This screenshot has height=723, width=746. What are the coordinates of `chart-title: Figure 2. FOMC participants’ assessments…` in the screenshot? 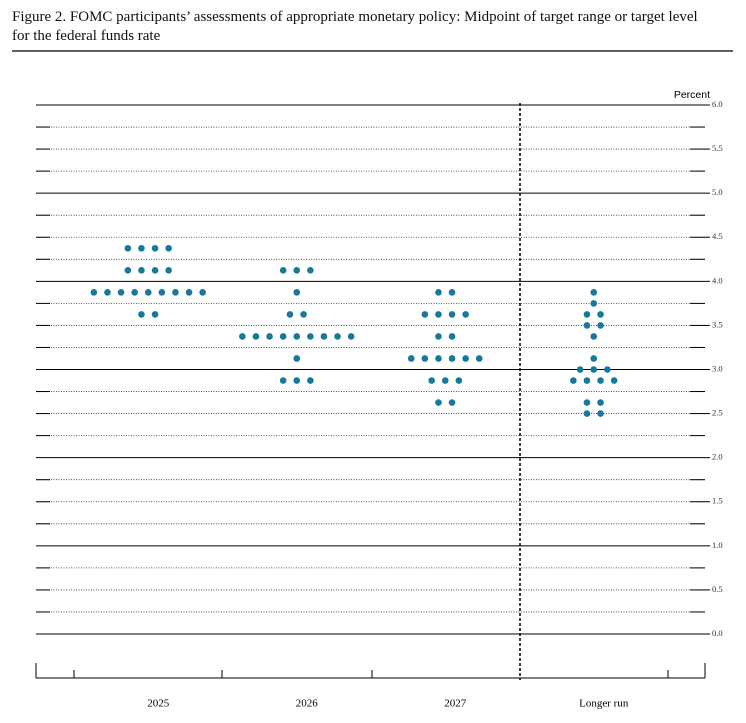 It's located at (355, 26).